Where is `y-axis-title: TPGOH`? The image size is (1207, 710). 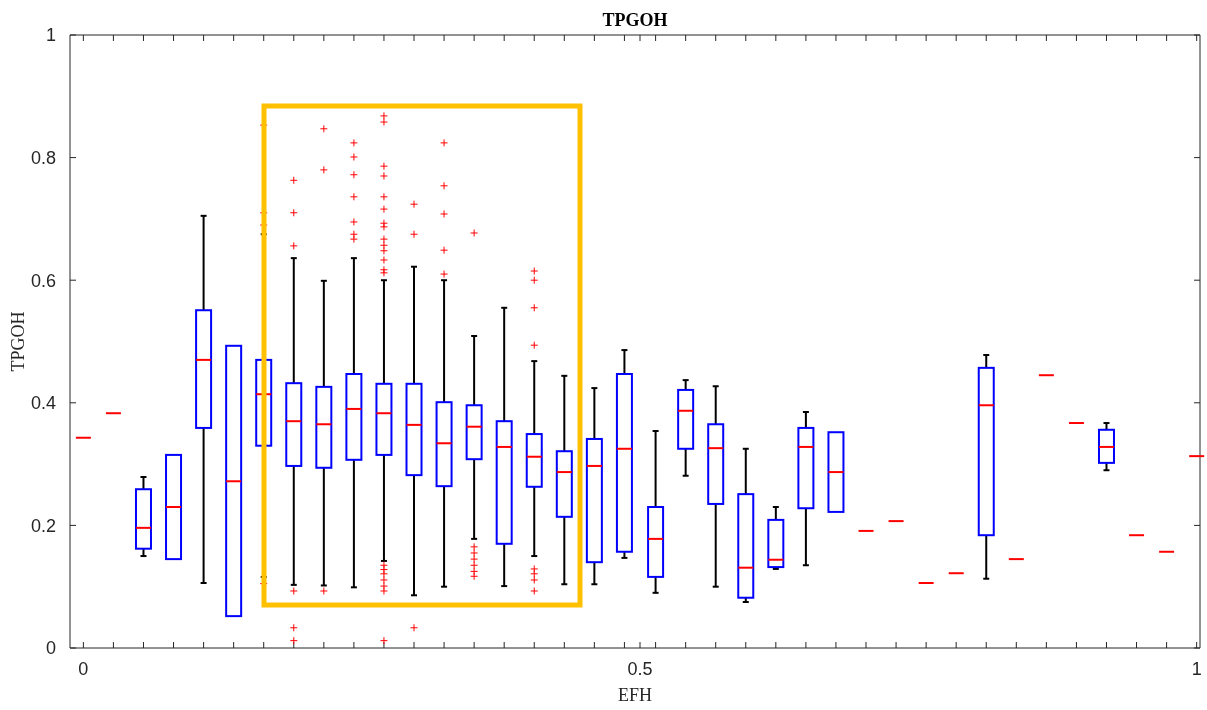
y-axis-title: TPGOH is located at coordinates (18, 341).